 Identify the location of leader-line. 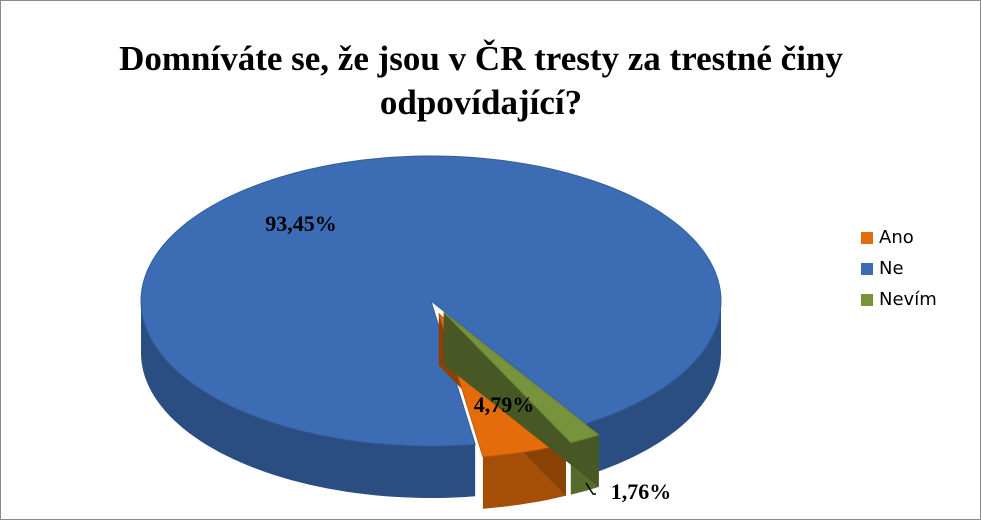
(590, 488).